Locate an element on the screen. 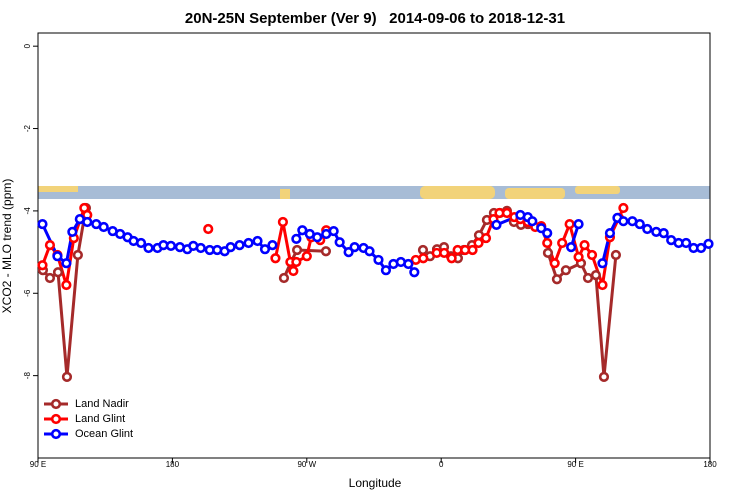 This screenshot has width=750, height=500. legend-label: Land Nadir is located at coordinates (102, 404).